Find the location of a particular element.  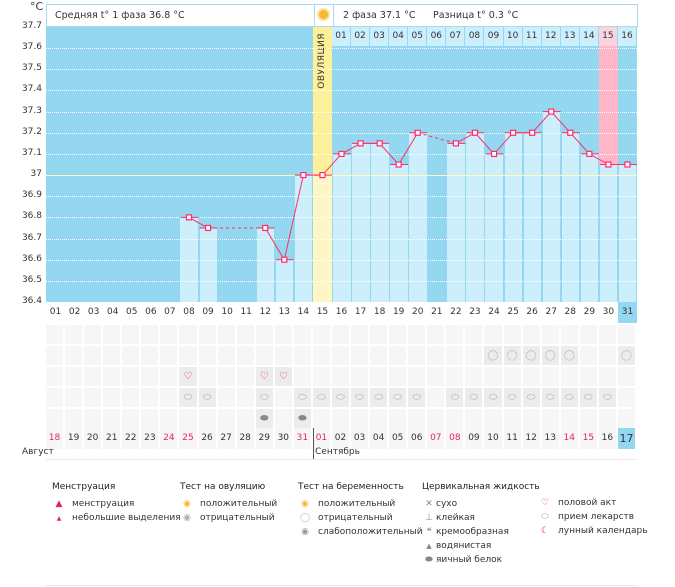

calendar-date: 01 is located at coordinates (322, 438).